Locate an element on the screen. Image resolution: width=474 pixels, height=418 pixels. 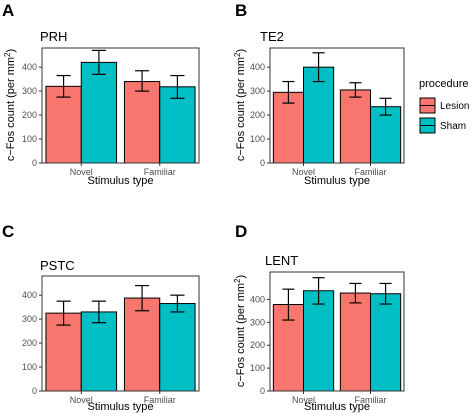
panel-title: LENT is located at coordinates (281, 260).